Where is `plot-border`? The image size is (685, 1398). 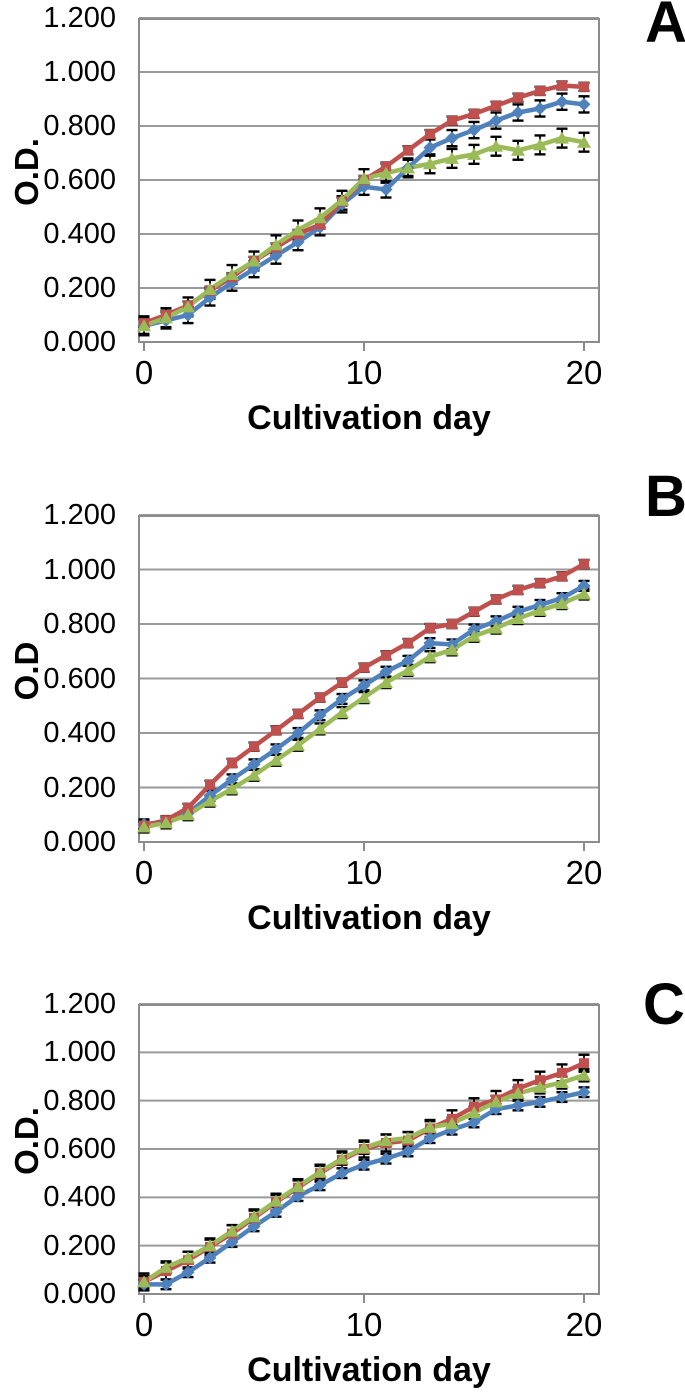
plot-border is located at coordinates (369, 1149).